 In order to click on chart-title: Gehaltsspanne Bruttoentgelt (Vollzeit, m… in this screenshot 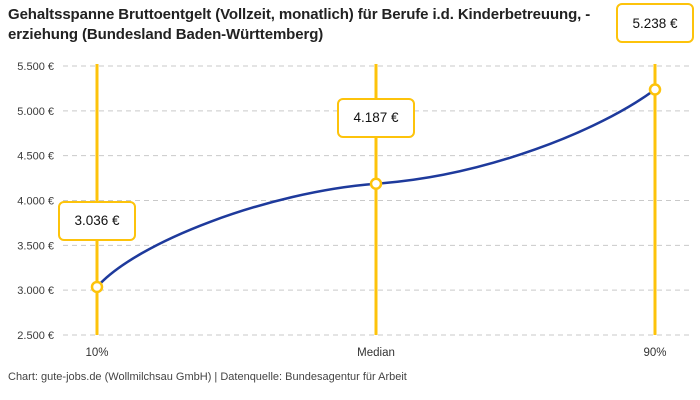, I will do `click(352, 25)`.